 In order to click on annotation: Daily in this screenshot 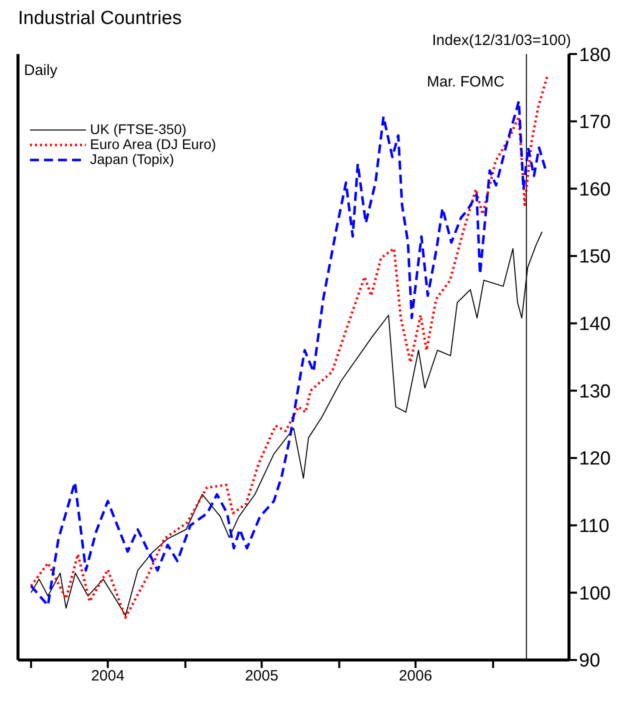, I will do `click(41, 70)`.